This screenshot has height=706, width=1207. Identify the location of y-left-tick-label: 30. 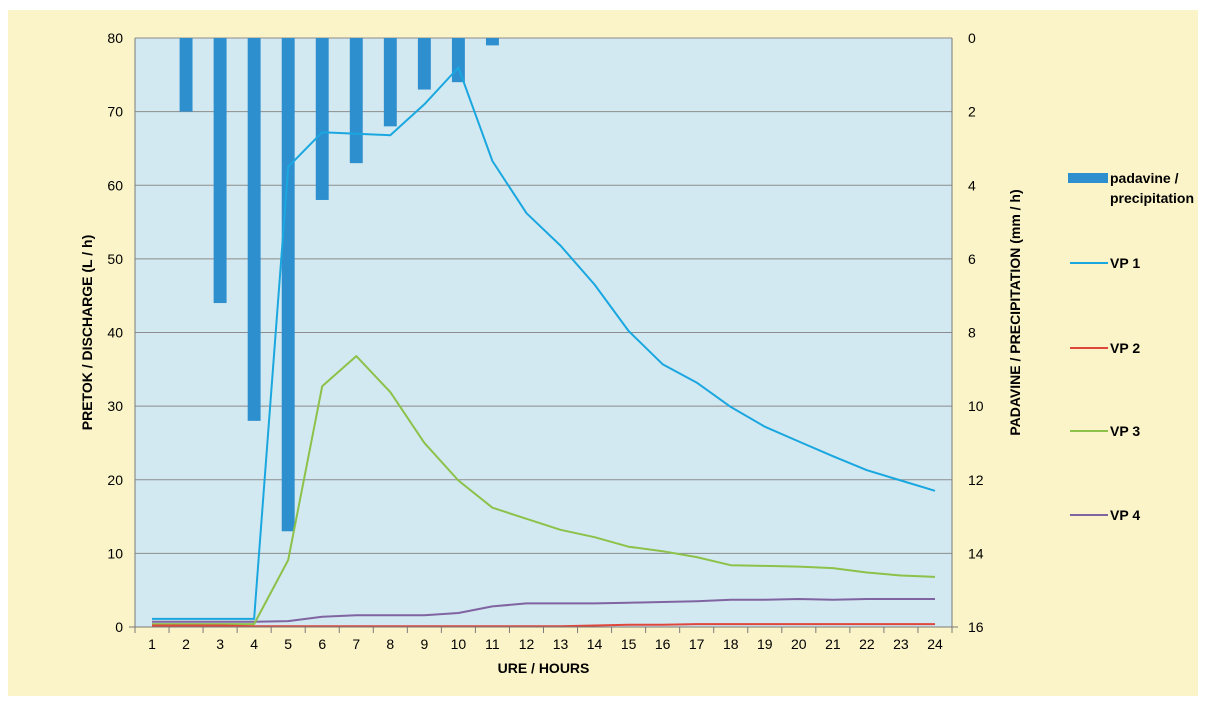
(115, 406).